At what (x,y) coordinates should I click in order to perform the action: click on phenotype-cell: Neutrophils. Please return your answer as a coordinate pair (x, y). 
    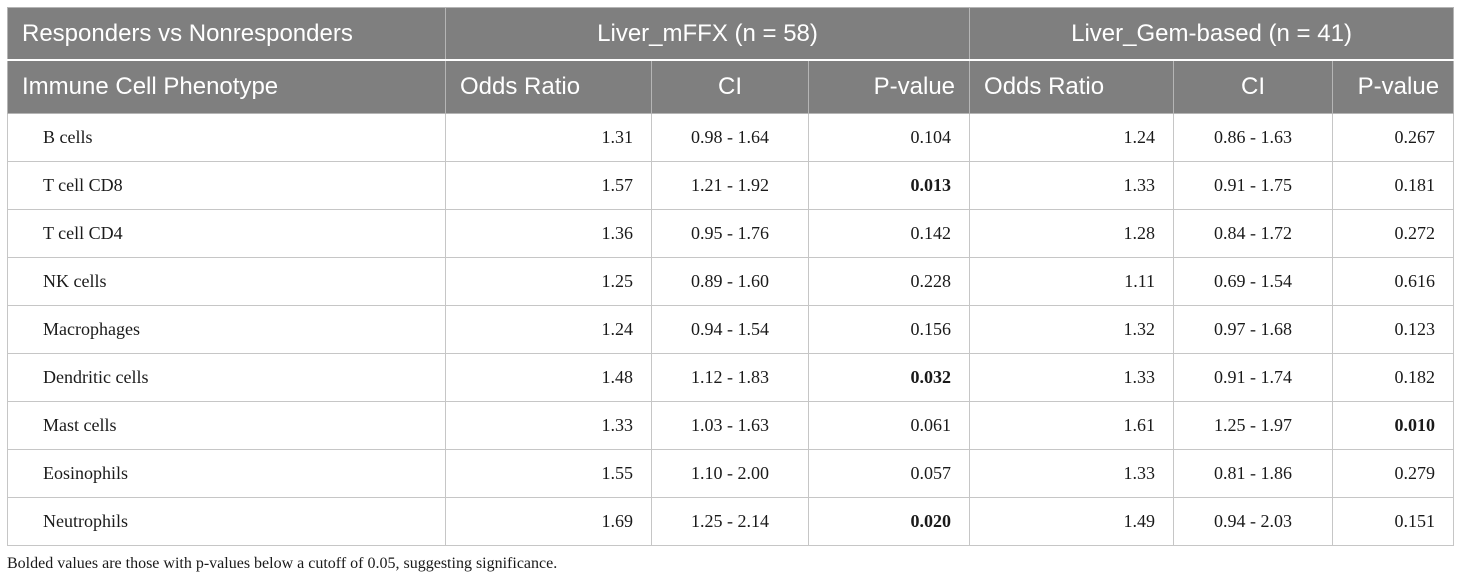
    Looking at the image, I should click on (226, 521).